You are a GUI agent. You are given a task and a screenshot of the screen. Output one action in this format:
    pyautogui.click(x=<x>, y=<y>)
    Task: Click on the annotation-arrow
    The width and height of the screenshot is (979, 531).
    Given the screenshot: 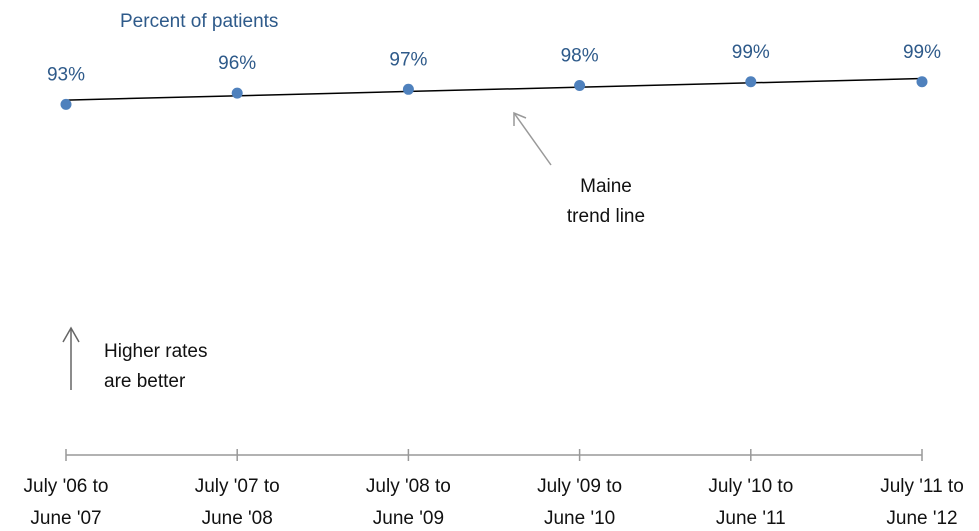 What is the action you would take?
    pyautogui.click(x=532, y=139)
    